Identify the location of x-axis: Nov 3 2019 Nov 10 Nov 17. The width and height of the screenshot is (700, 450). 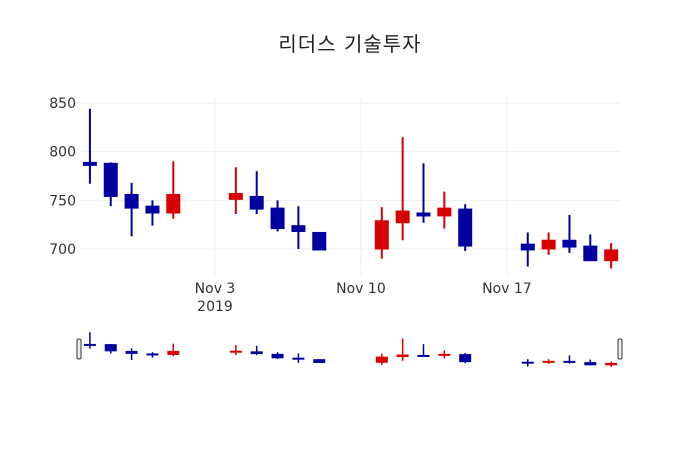
(363, 298).